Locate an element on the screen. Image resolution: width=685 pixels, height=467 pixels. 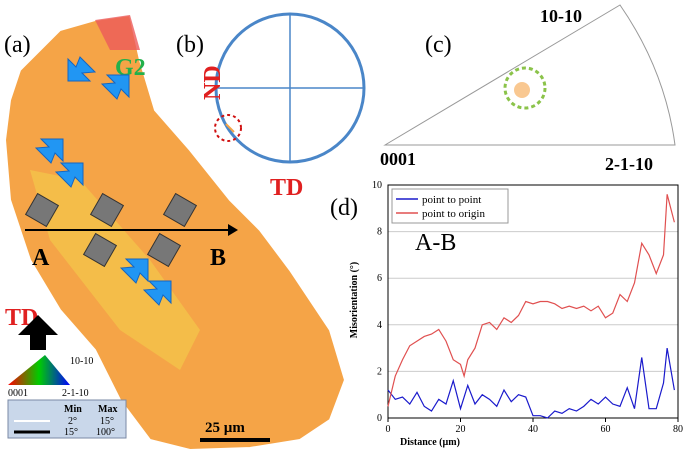
legend-value: 2° is located at coordinates (72, 421).